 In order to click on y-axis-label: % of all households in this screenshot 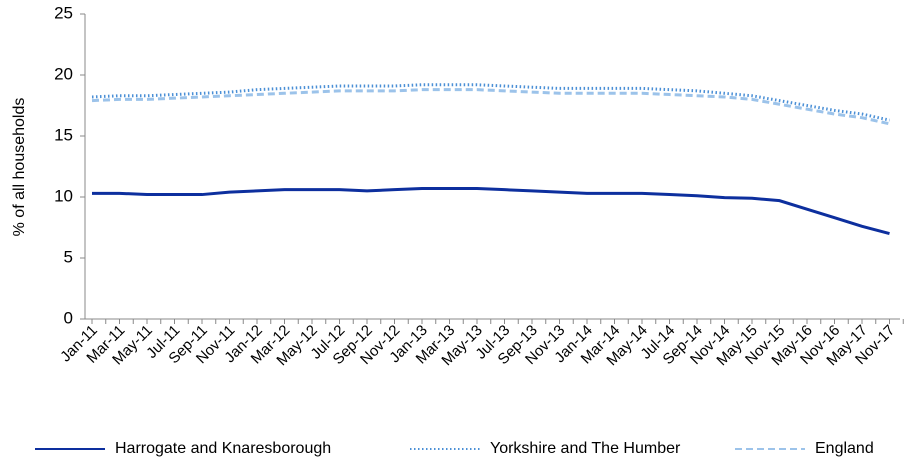, I will do `click(19, 167)`.